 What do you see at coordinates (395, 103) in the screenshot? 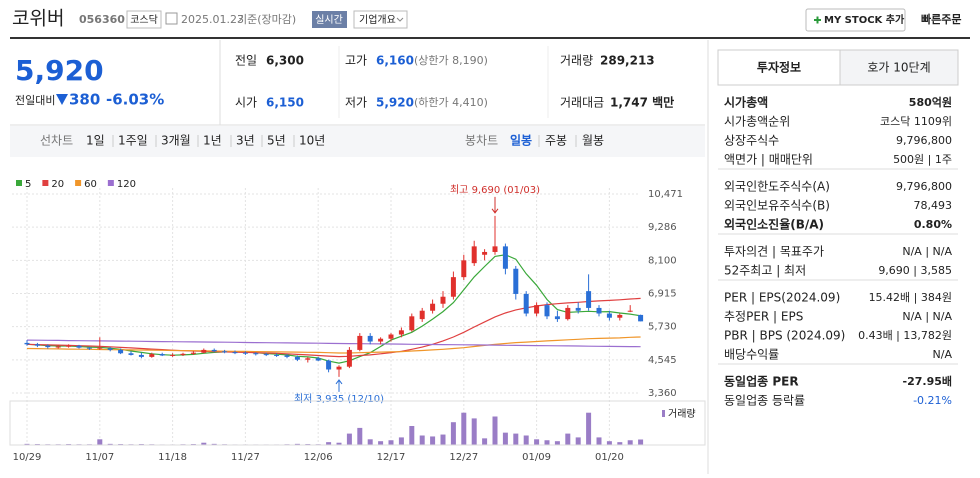
I see `quote-value: 5,920` at bounding box center [395, 103].